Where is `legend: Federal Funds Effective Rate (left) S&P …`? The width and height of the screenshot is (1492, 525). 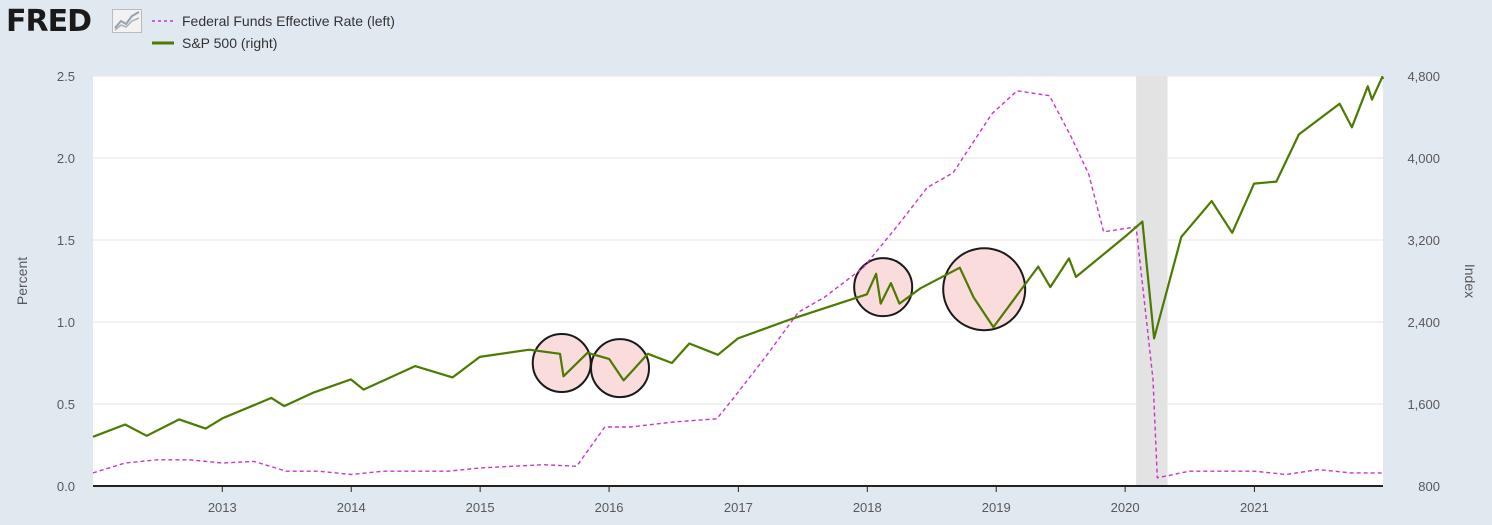 legend: Federal Funds Effective Rate (left) S&P … is located at coordinates (273, 32).